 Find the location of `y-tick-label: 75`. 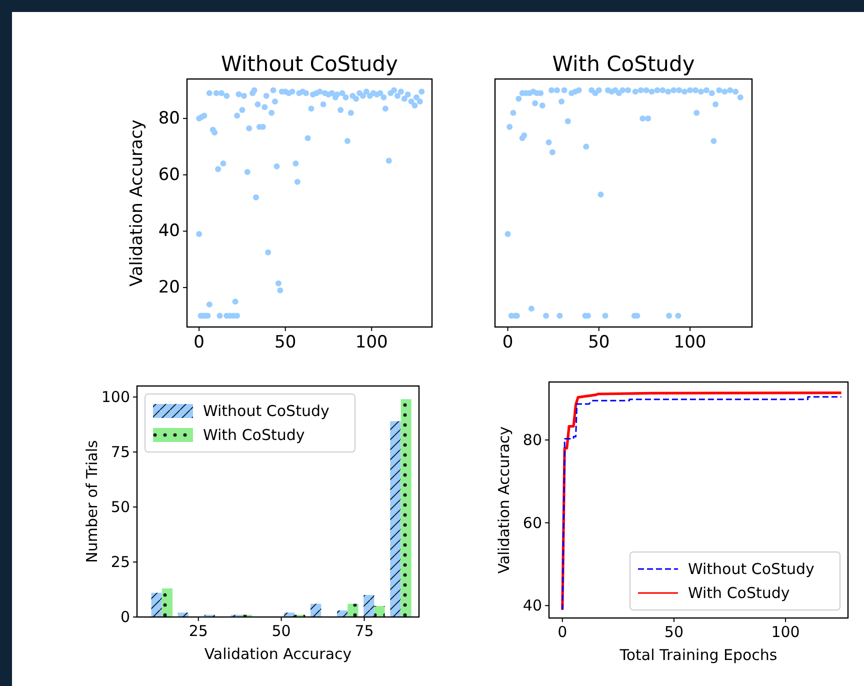

y-tick-label: 75 is located at coordinates (120, 452).